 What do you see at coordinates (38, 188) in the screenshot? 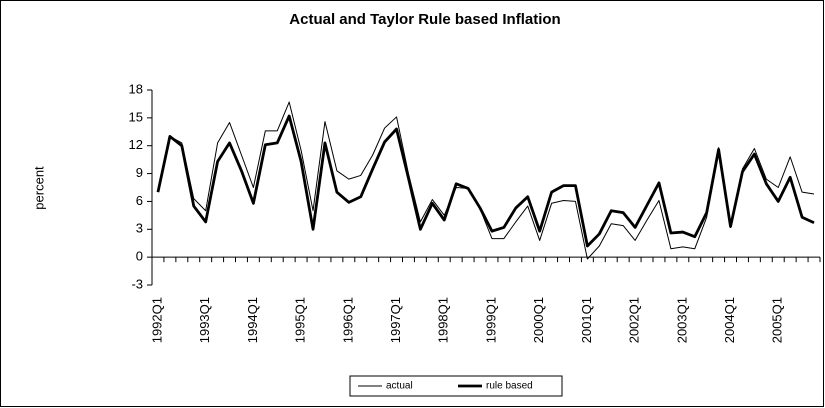
I see `y-axis-label: percent` at bounding box center [38, 188].